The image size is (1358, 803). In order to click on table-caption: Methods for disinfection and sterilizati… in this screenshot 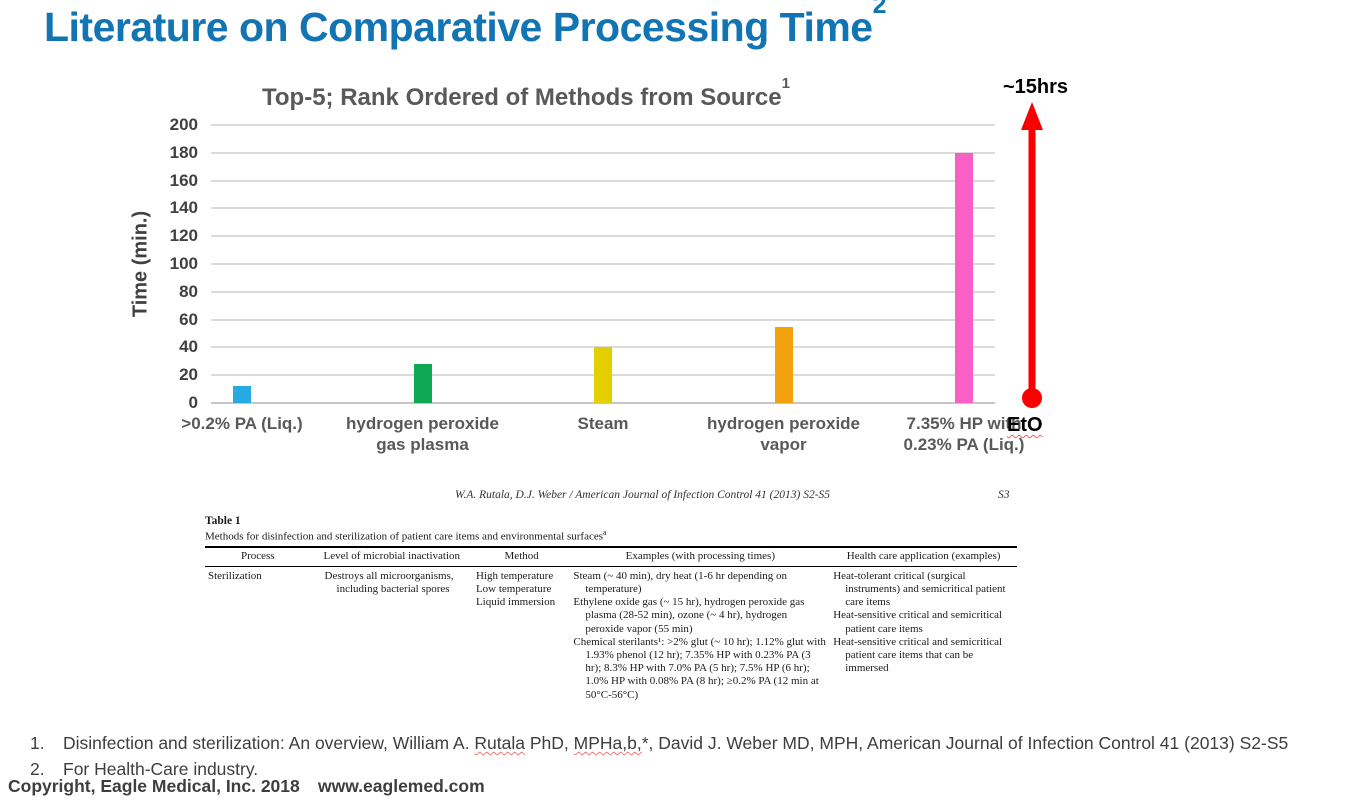, I will do `click(611, 535)`.